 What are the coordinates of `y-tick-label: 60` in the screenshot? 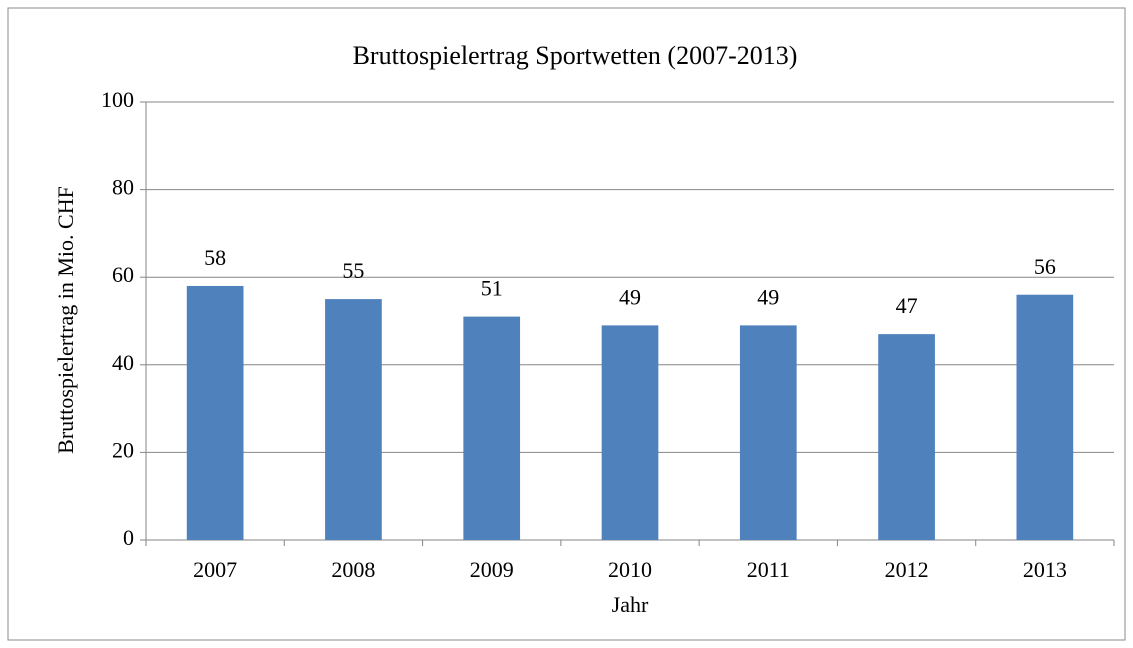 It's located at (123, 274).